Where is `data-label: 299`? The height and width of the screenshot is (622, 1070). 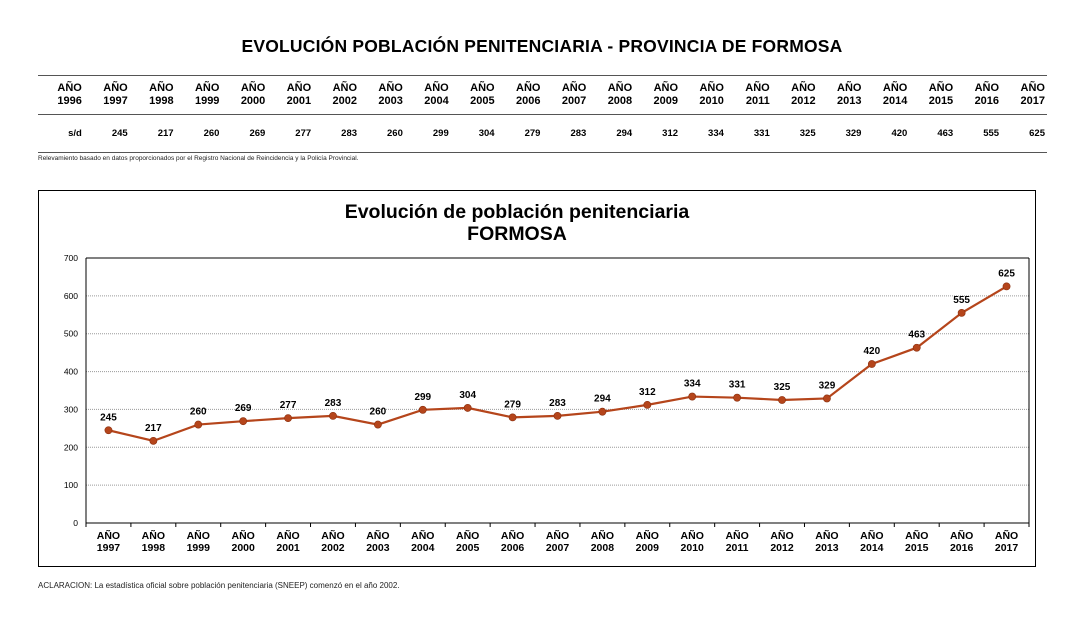 data-label: 299 is located at coordinates (422, 397).